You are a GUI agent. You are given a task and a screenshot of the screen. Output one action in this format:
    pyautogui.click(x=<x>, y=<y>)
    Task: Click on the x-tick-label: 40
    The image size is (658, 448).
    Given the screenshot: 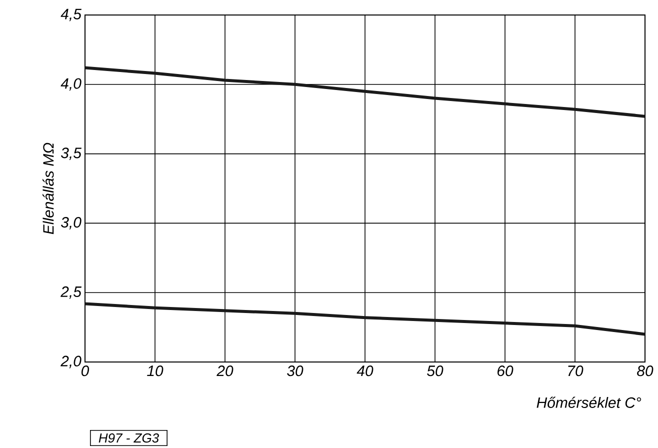 What is the action you would take?
    pyautogui.click(x=365, y=371)
    